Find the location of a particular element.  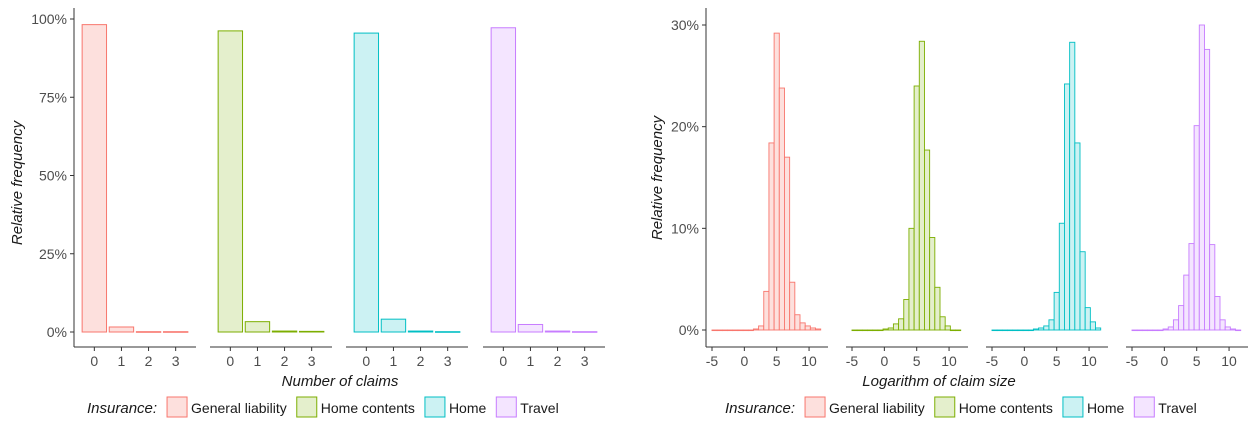

x-axis-title: Logarithm of claim size is located at coordinates (938, 381).